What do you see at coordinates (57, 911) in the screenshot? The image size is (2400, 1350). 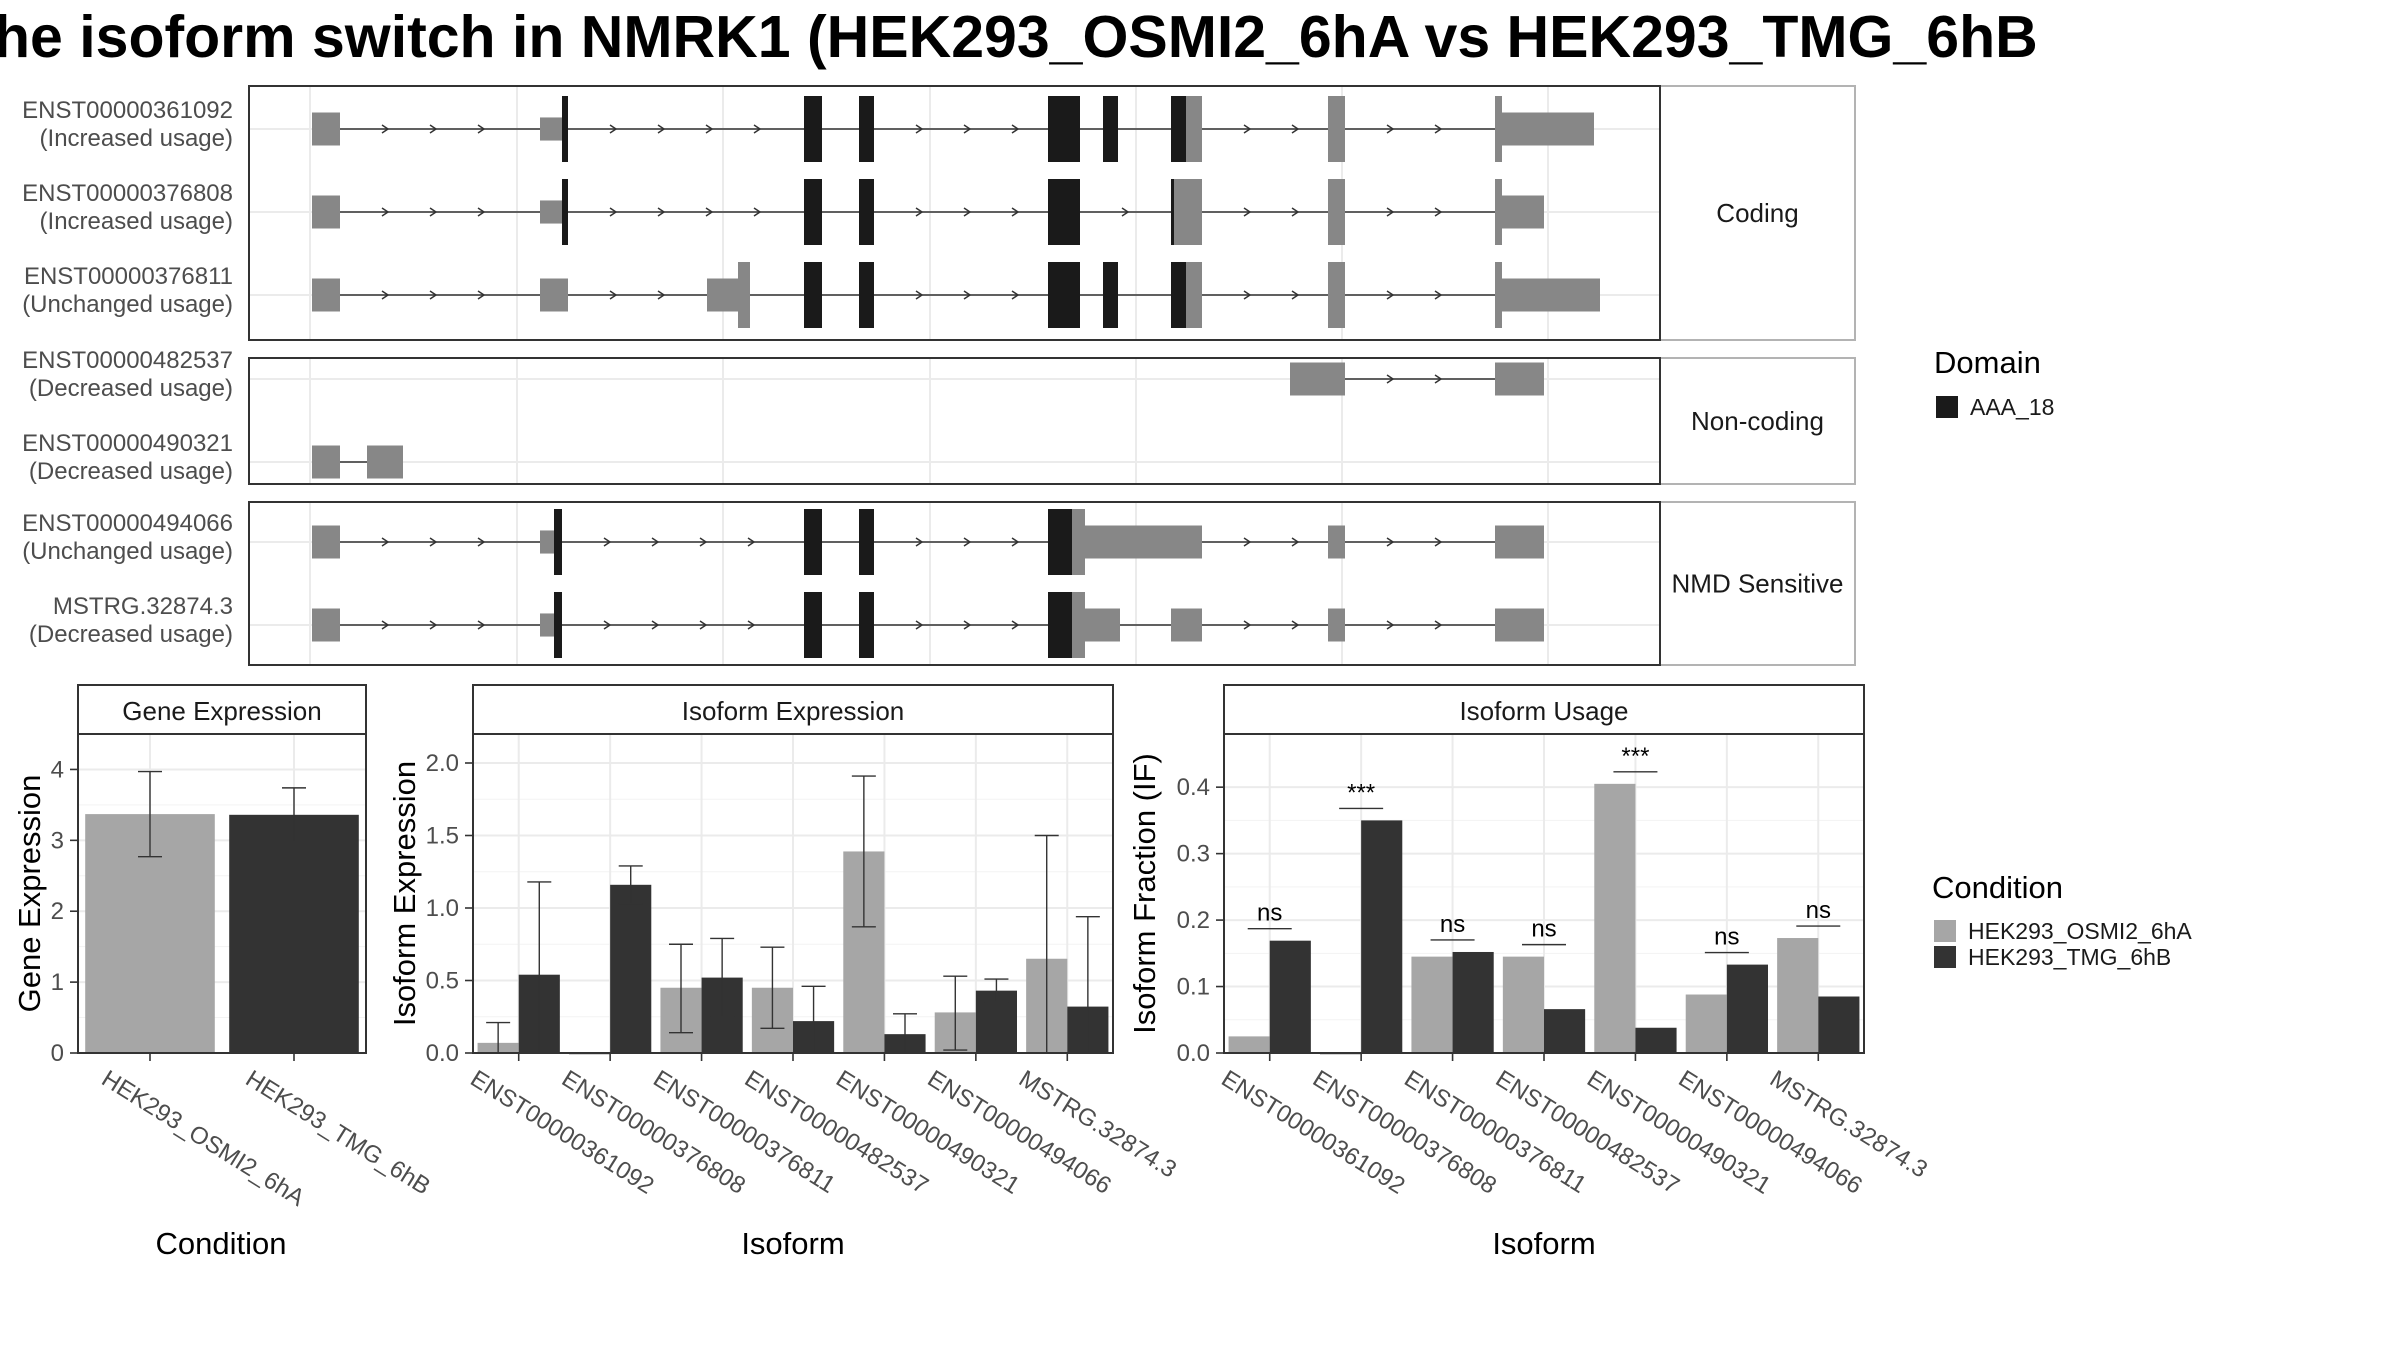 I see `y-tick-label: 2` at bounding box center [57, 911].